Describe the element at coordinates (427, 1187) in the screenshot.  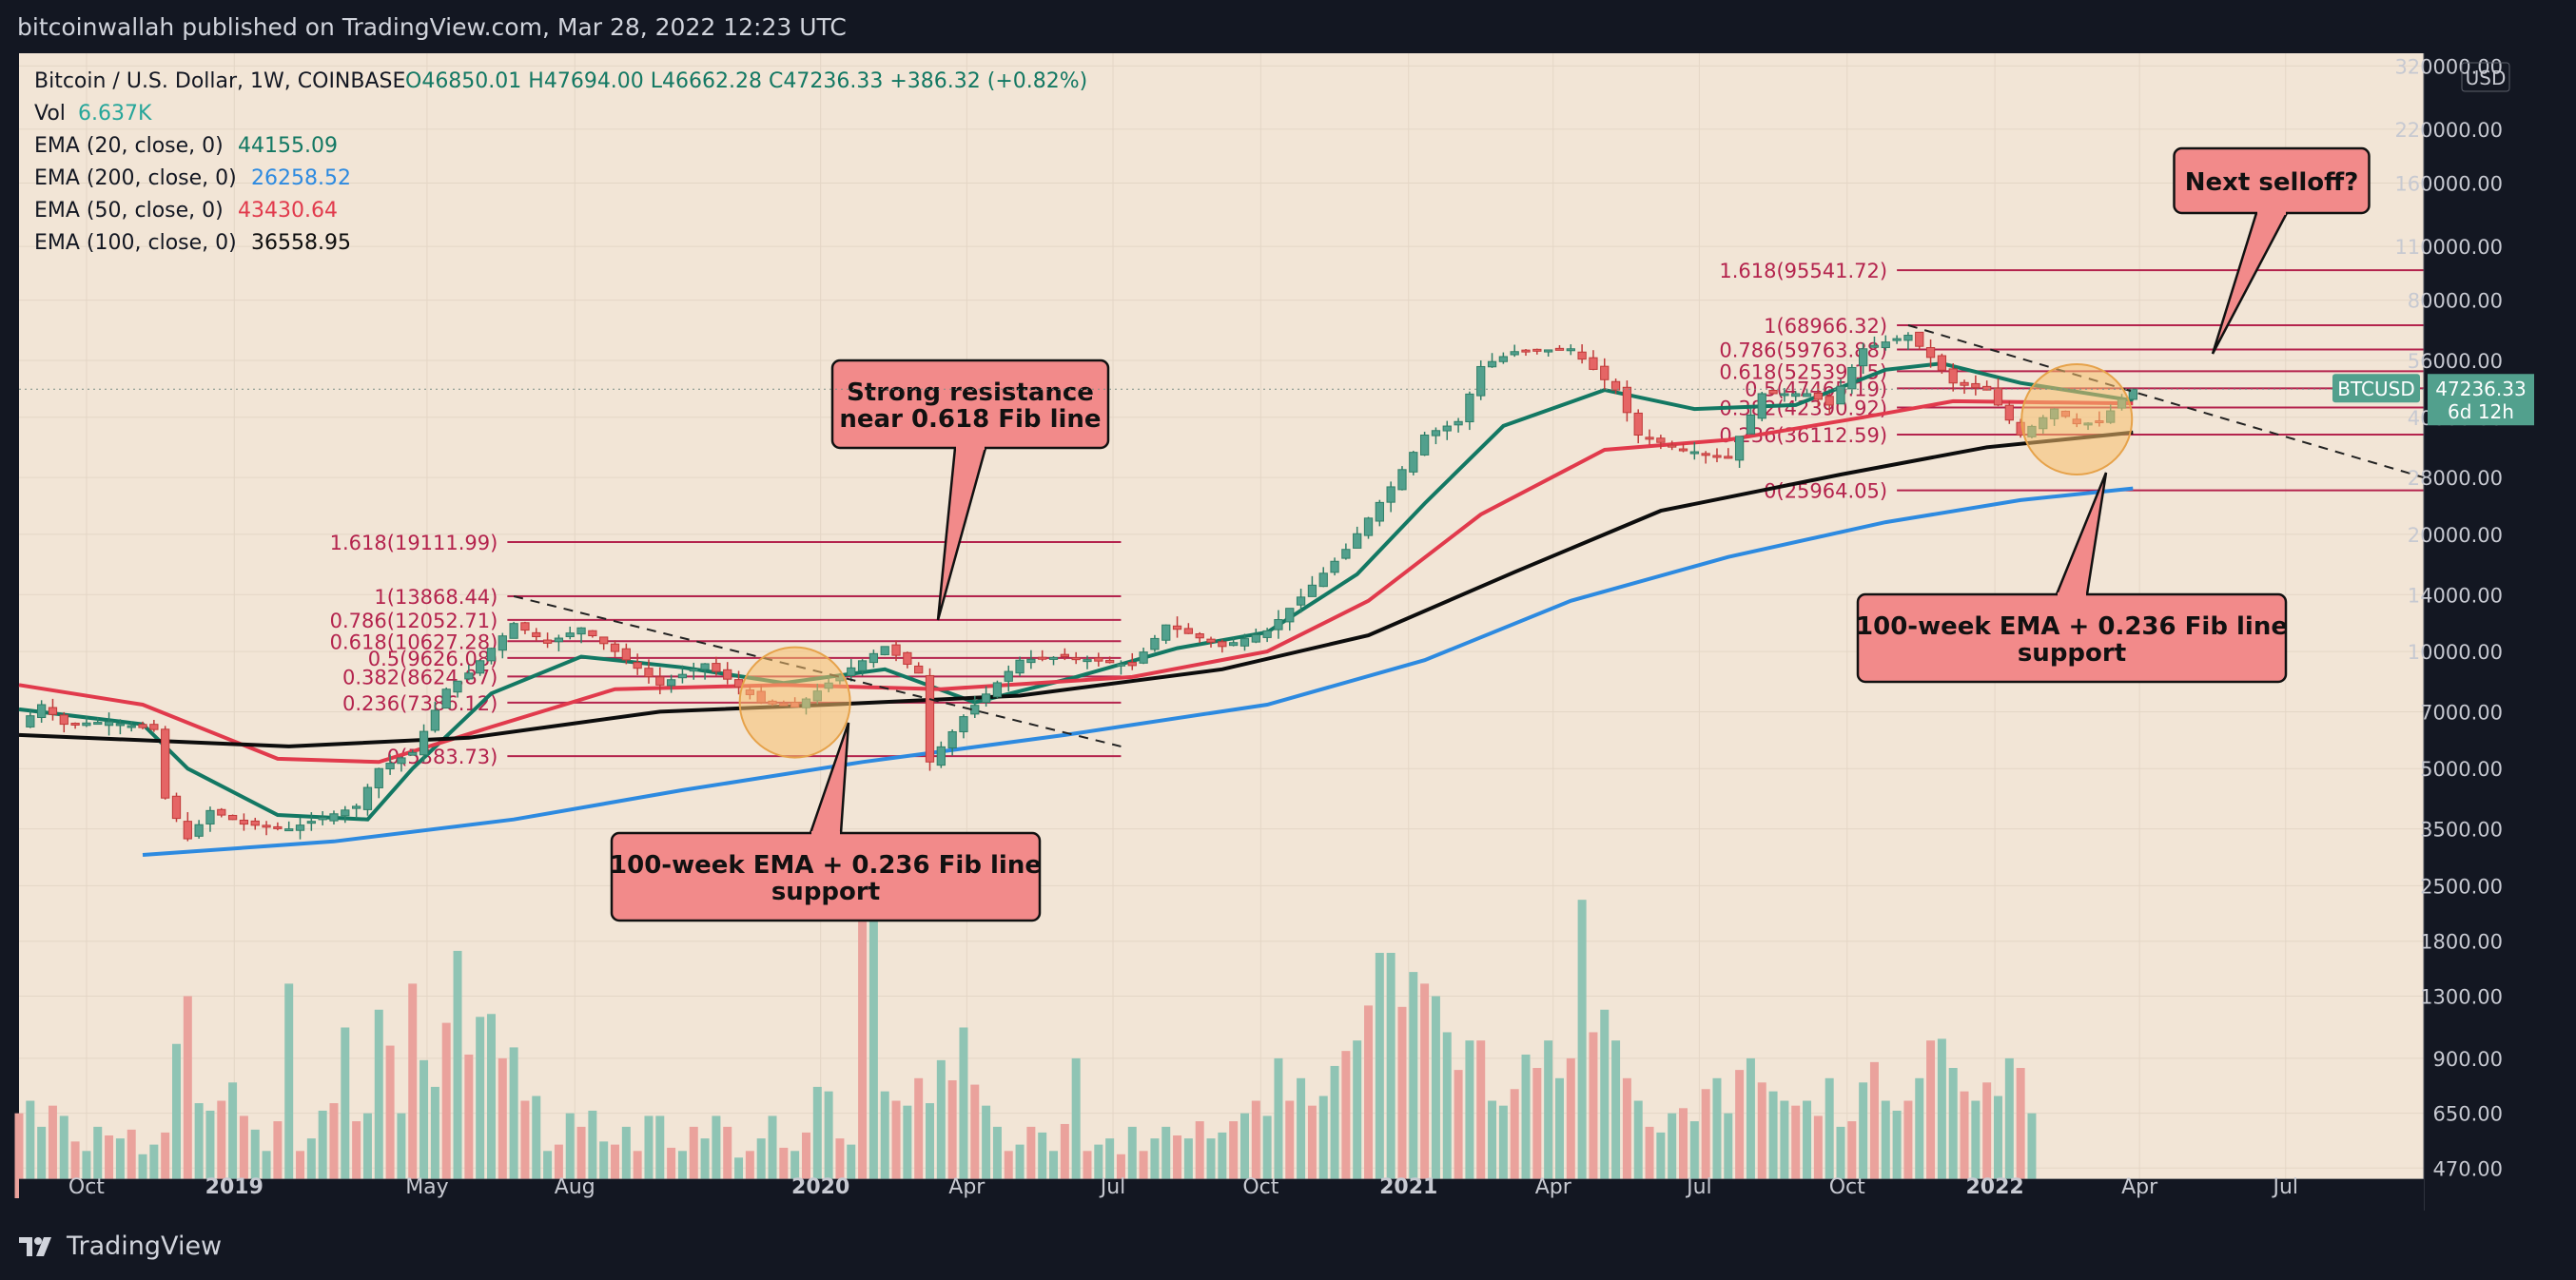
I see `time-tick-label: May` at that location.